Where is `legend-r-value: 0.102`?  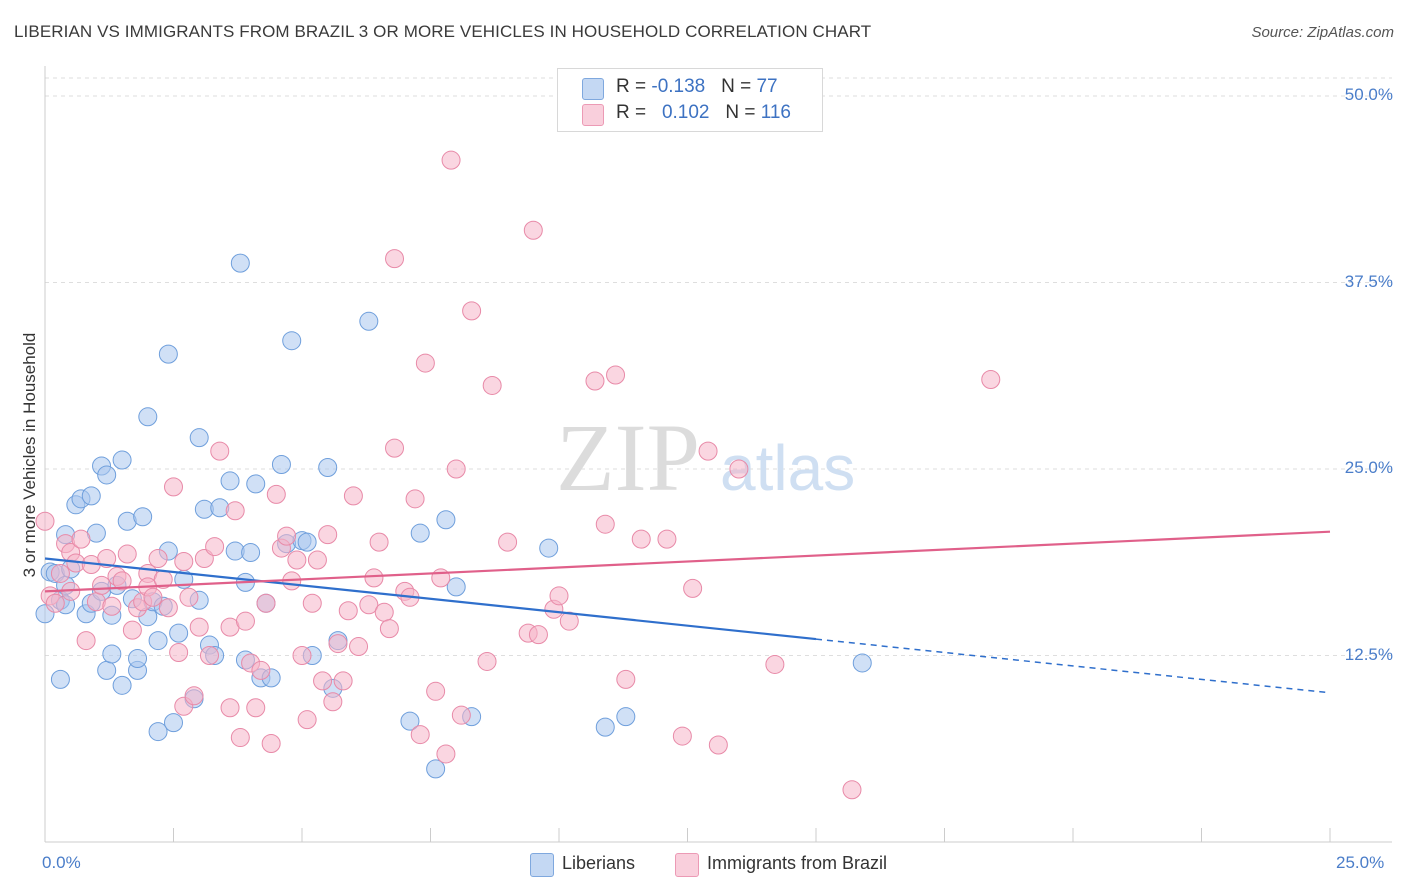 legend-r-value: 0.102 is located at coordinates (685, 112).